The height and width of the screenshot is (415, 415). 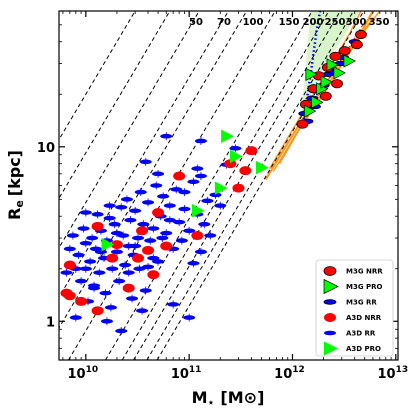 I want to click on legend-marker-ellipse, so click(x=330, y=317).